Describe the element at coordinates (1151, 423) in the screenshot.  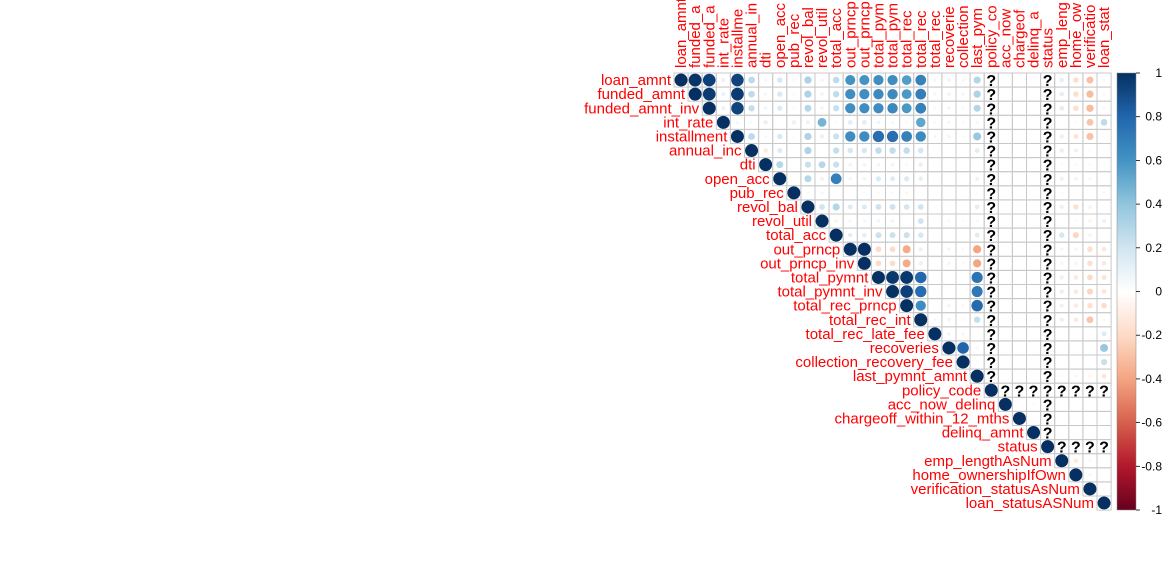
I see `colorbar-tick-label: -0.6` at that location.